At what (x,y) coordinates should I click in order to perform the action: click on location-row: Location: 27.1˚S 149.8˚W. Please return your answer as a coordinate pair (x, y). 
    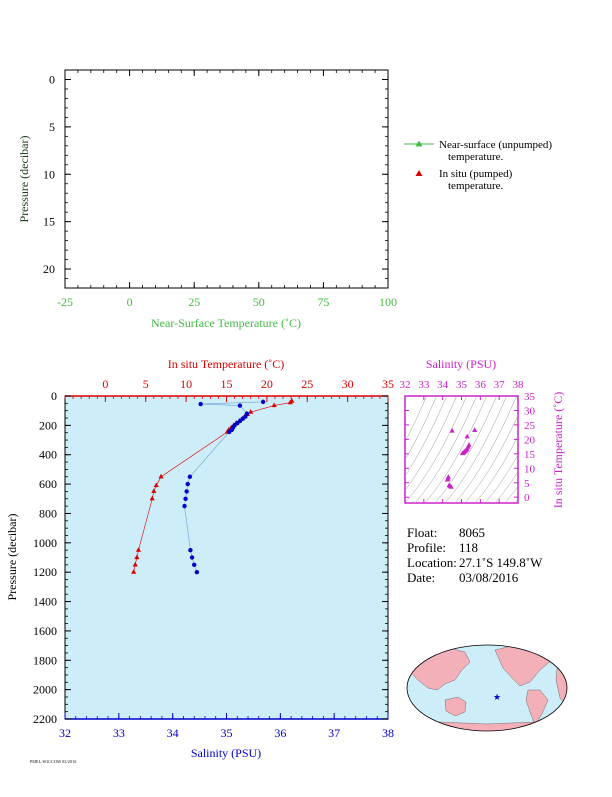
    Looking at the image, I should click on (474, 562).